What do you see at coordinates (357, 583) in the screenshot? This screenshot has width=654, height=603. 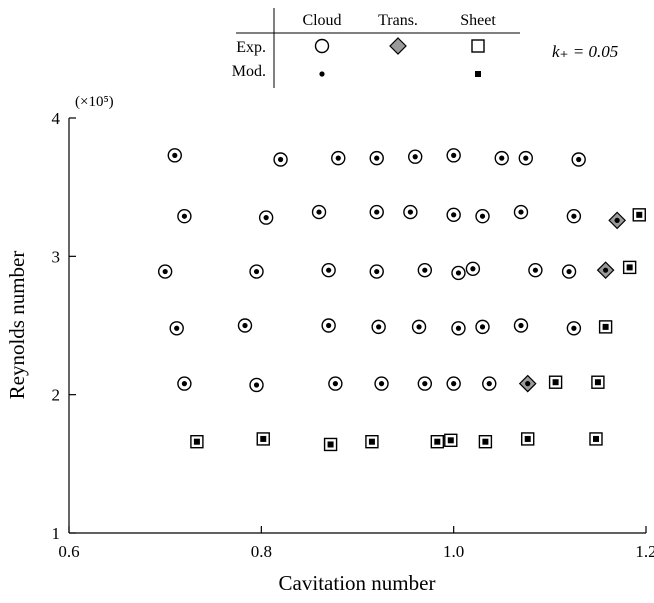 I see `x-axis-title: Cavitation number` at bounding box center [357, 583].